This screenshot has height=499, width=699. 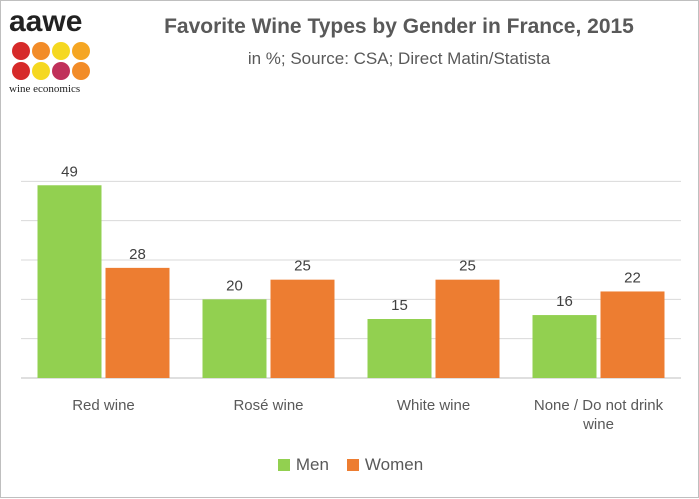 I want to click on data-label: 15, so click(x=399, y=305).